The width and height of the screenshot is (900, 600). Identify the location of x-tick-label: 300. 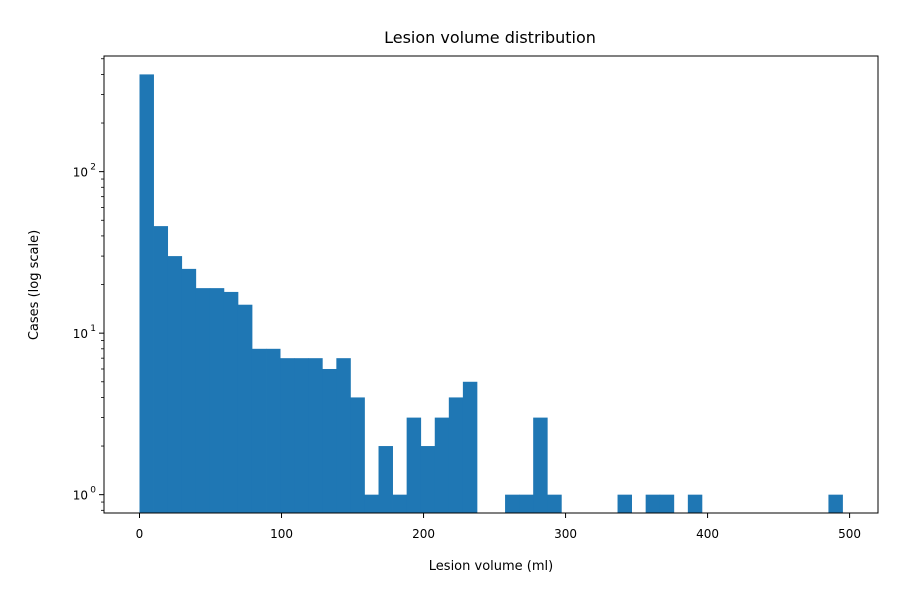
(565, 534).